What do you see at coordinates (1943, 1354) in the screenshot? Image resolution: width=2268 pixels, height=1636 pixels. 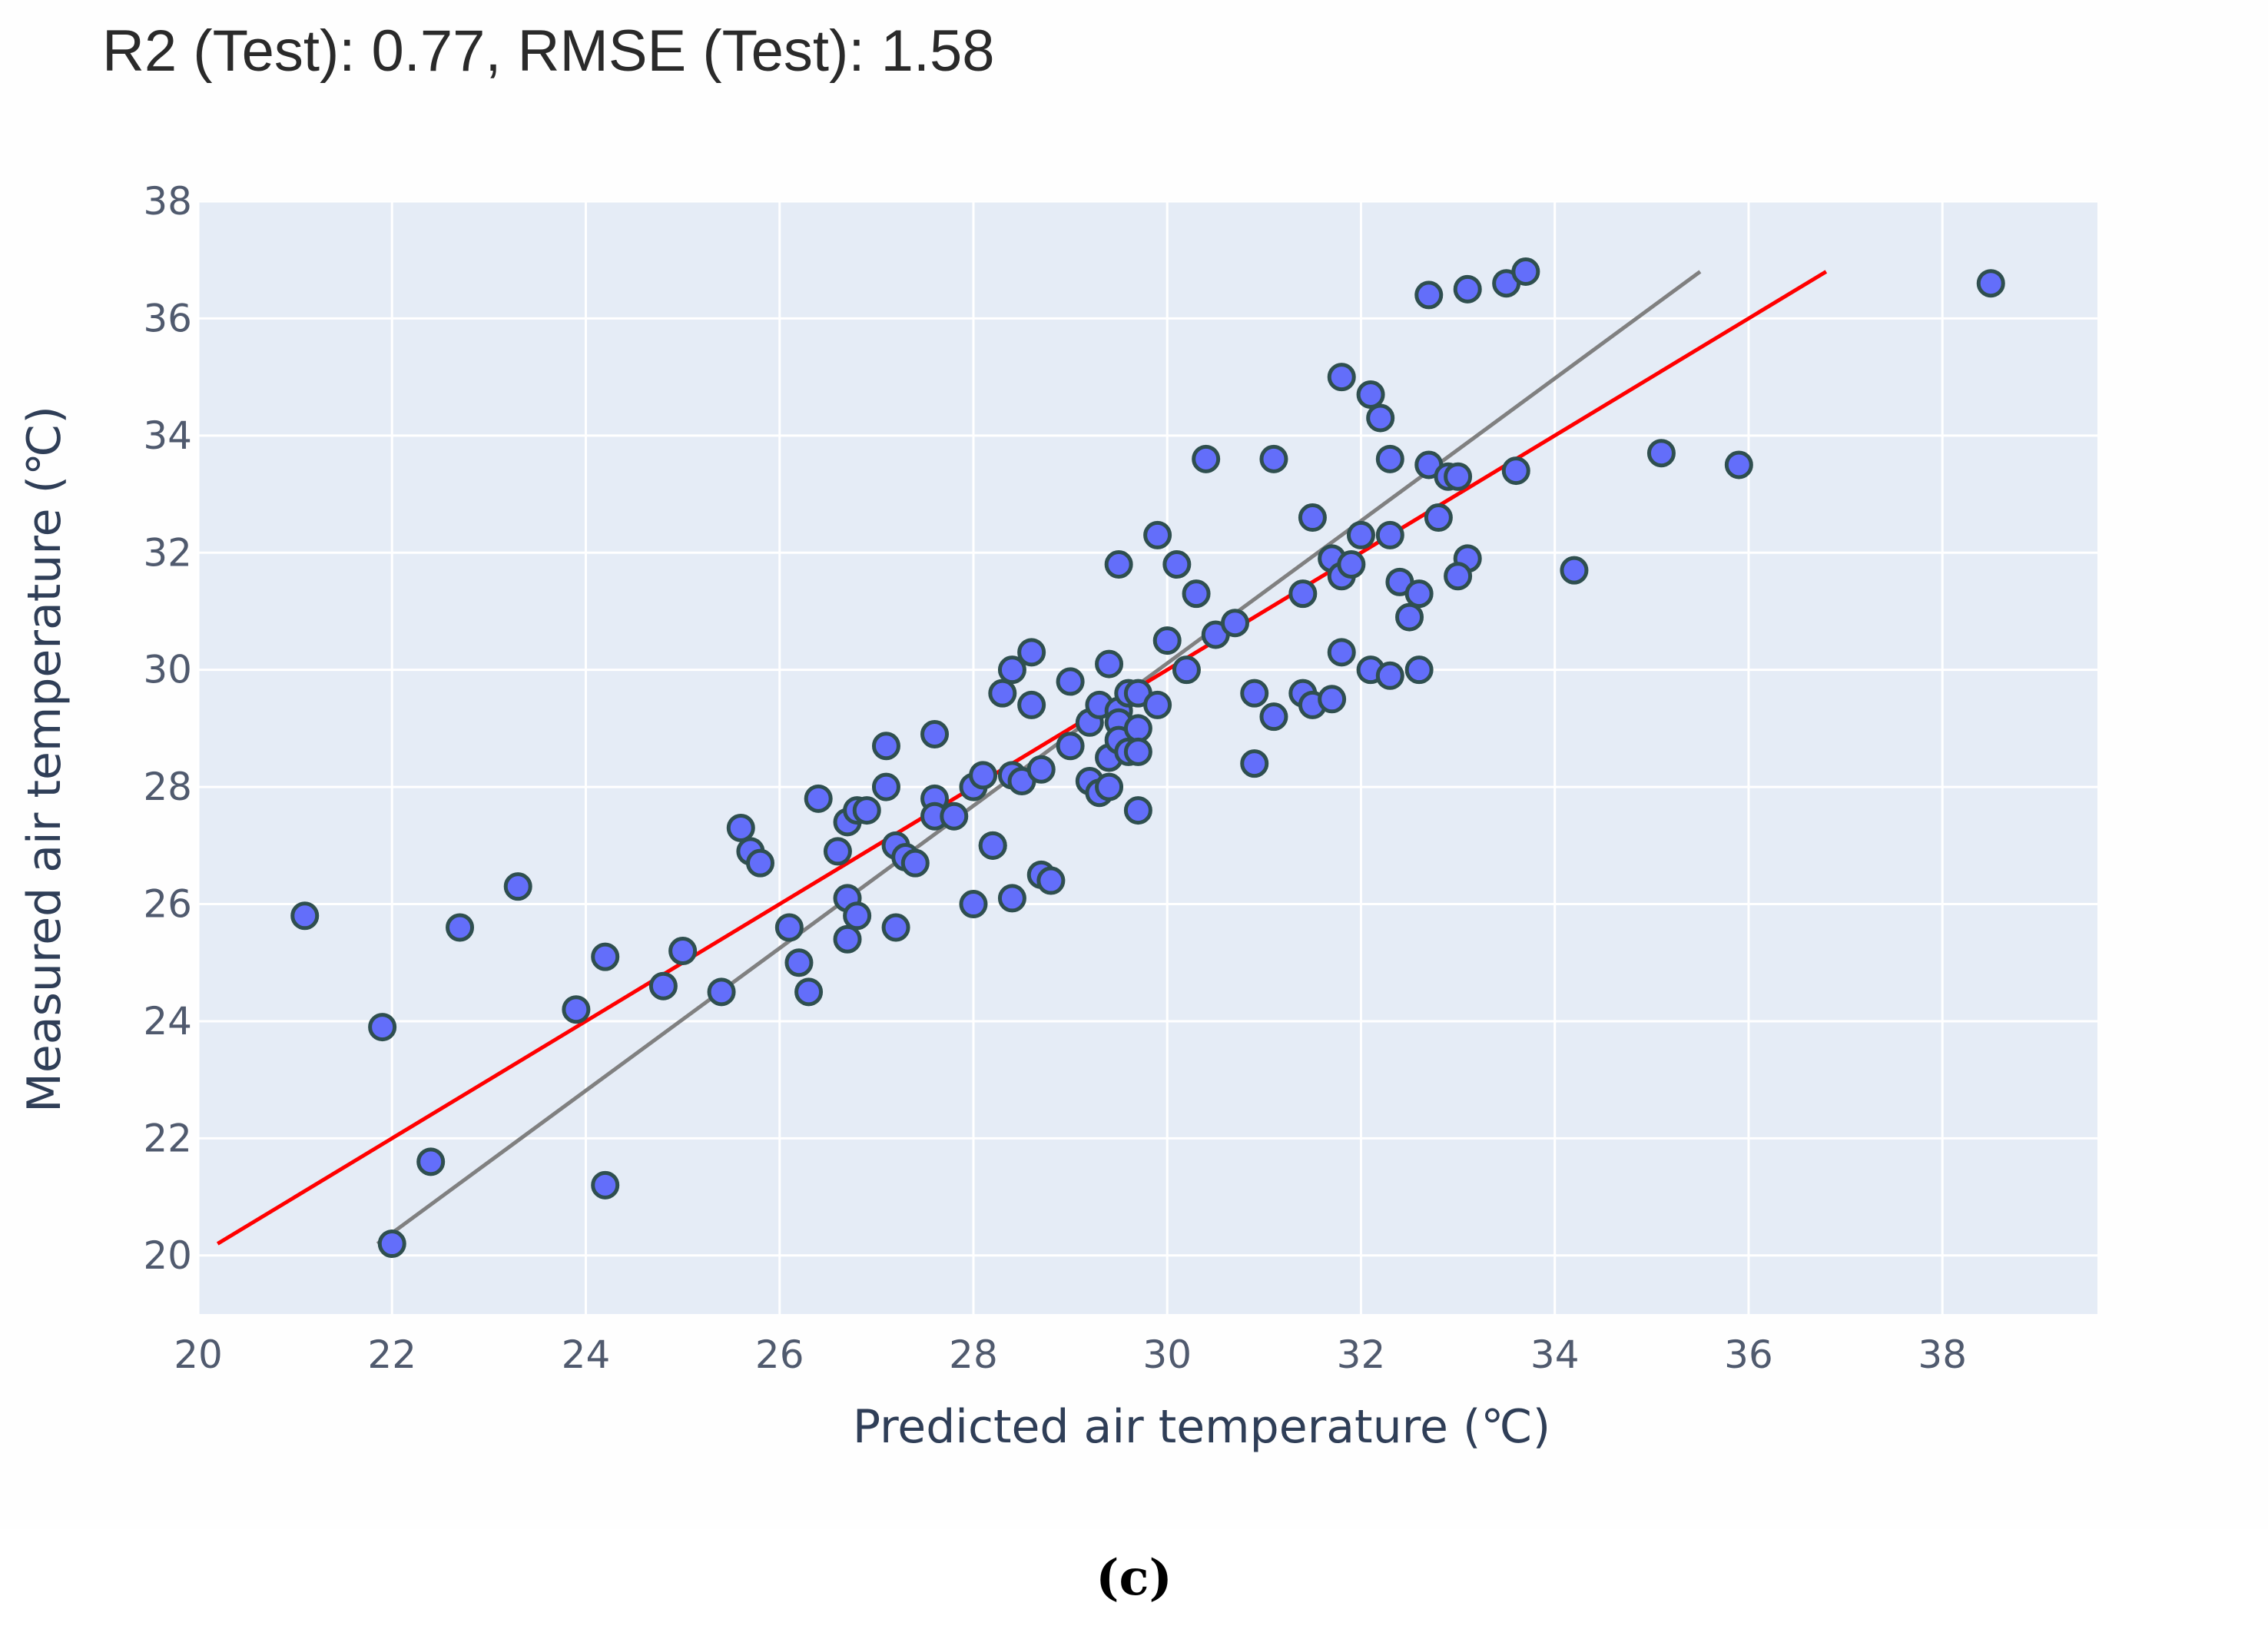 I see `x-tick-label: 38` at bounding box center [1943, 1354].